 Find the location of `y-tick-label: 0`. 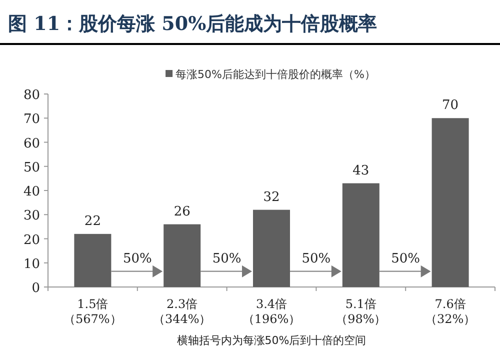

y-tick-label: 0 is located at coordinates (36, 288).